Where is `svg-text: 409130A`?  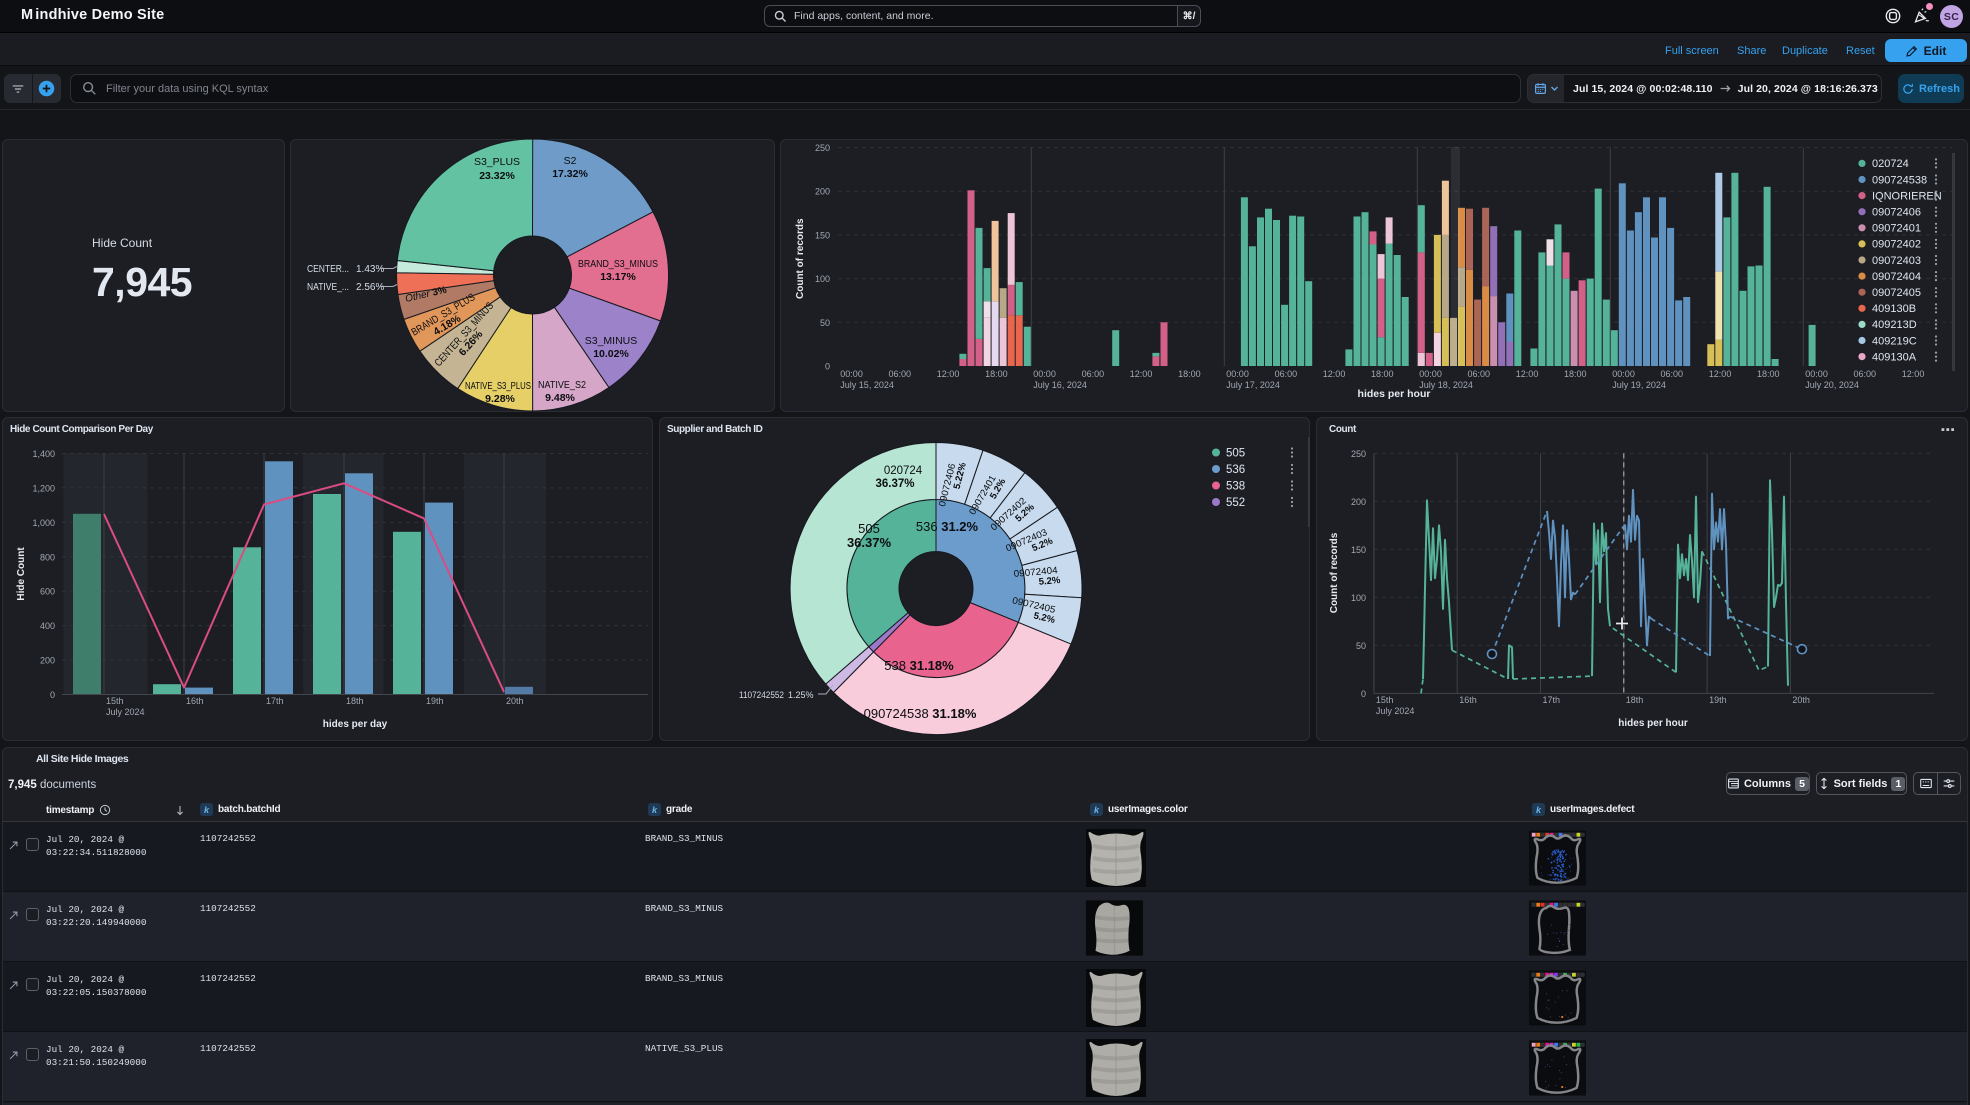 svg-text: 409130A is located at coordinates (1894, 357).